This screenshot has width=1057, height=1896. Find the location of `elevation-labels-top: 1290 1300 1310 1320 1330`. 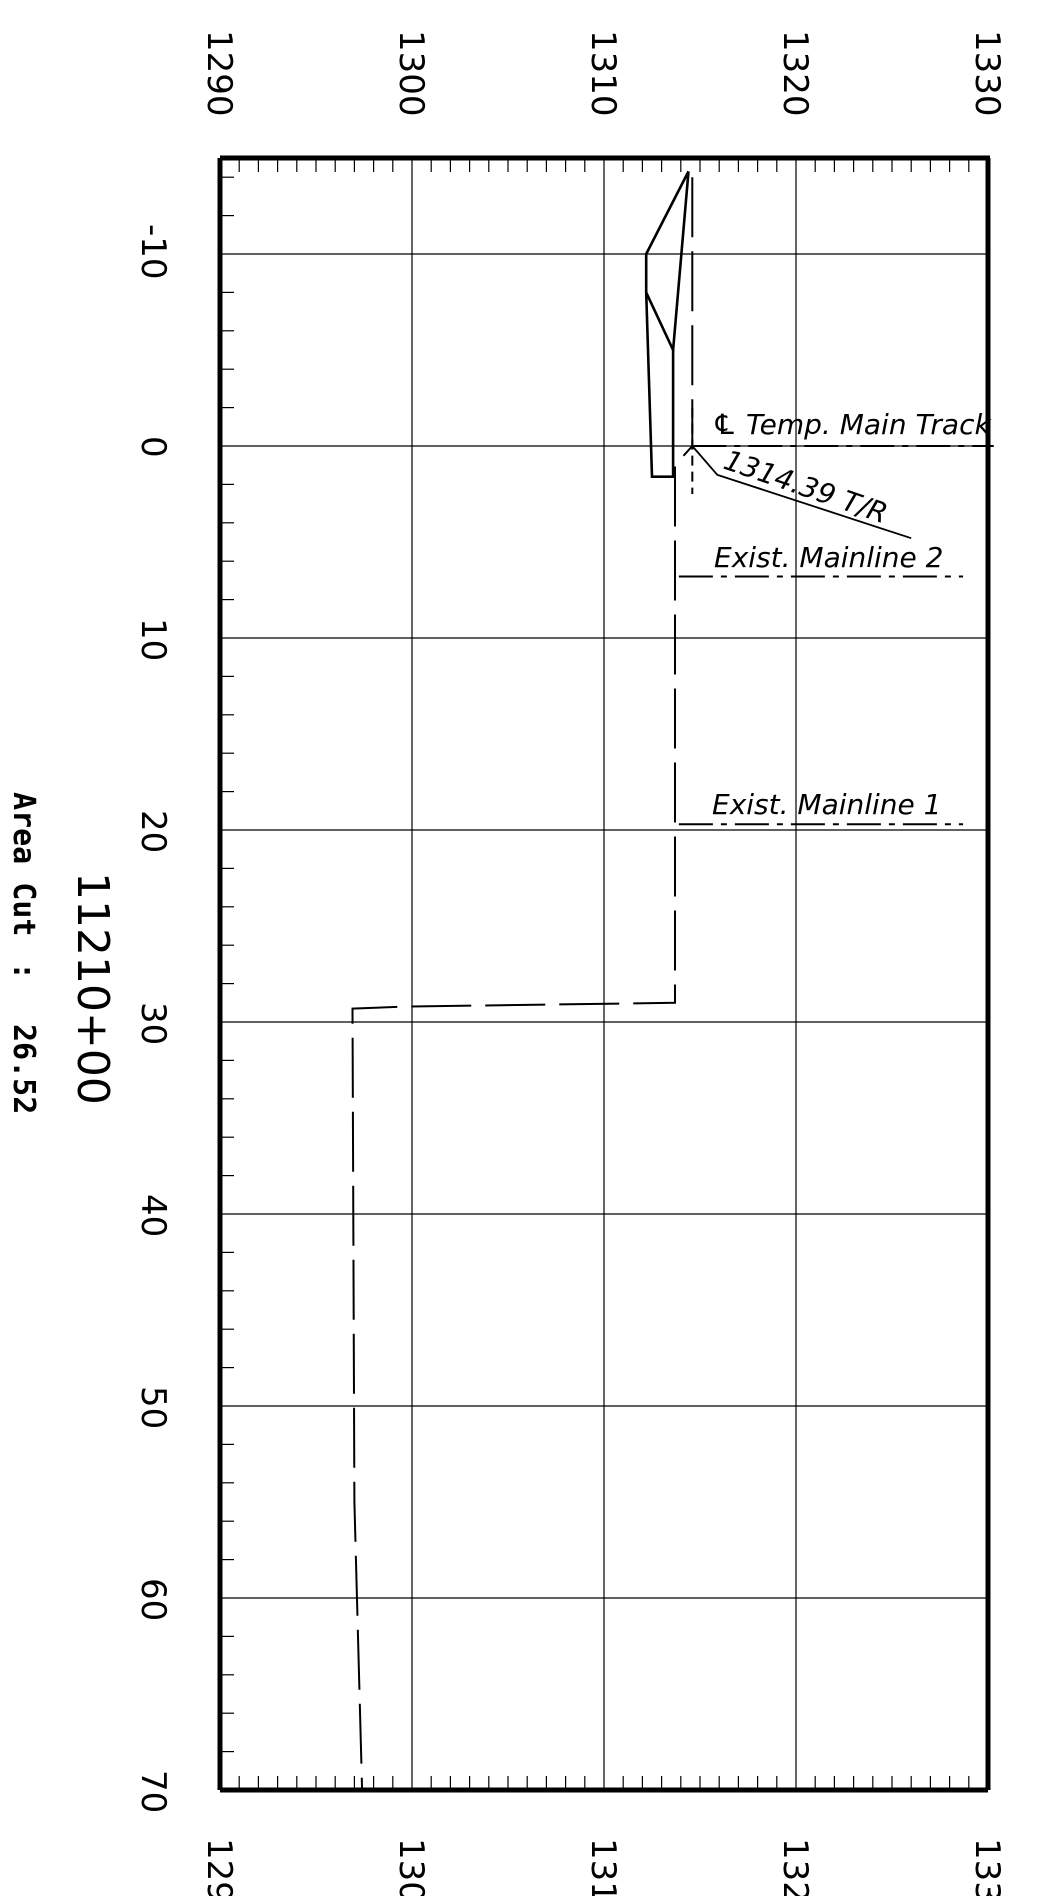

elevation-labels-top: 1290 1300 1310 1320 1330 is located at coordinates (603, 73).